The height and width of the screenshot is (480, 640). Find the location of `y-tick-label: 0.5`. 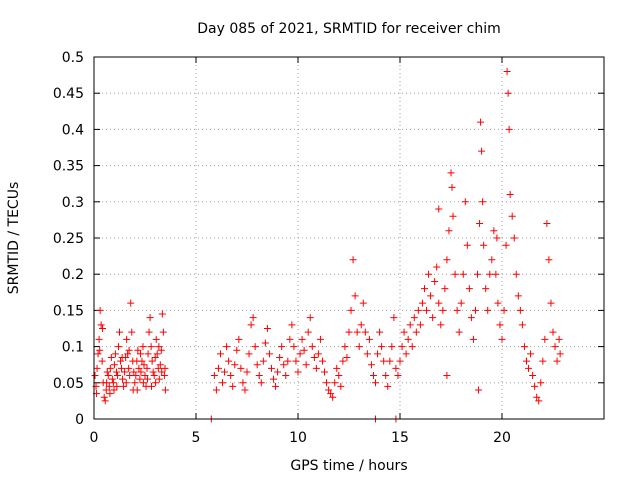

y-tick-label: 0.5 is located at coordinates (73, 58).